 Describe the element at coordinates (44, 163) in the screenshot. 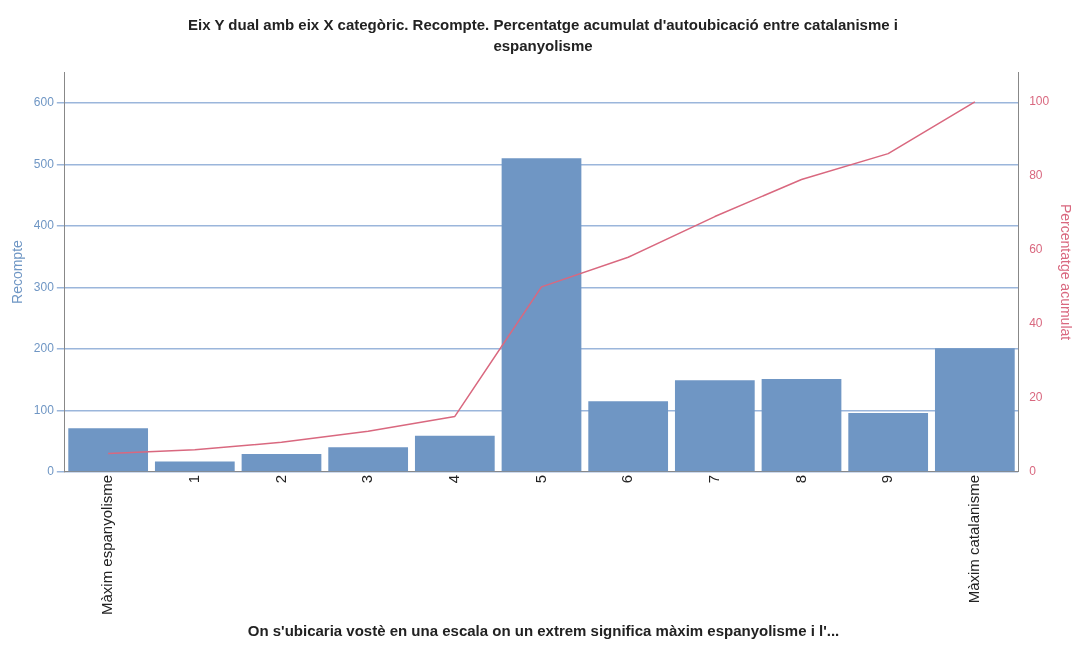

I see `y-tick-label: 500` at that location.